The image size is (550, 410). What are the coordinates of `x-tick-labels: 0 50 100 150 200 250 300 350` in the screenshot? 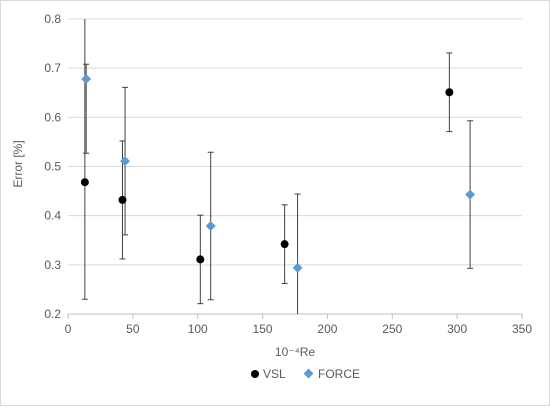 It's located at (299, 329).